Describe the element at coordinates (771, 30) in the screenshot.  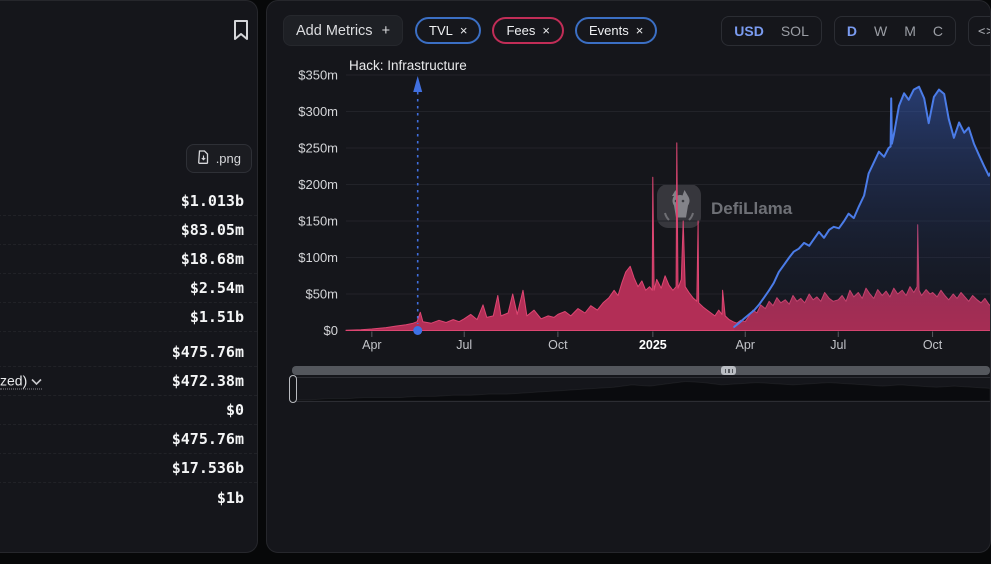
I see `currency-toggle: USD SOL` at that location.